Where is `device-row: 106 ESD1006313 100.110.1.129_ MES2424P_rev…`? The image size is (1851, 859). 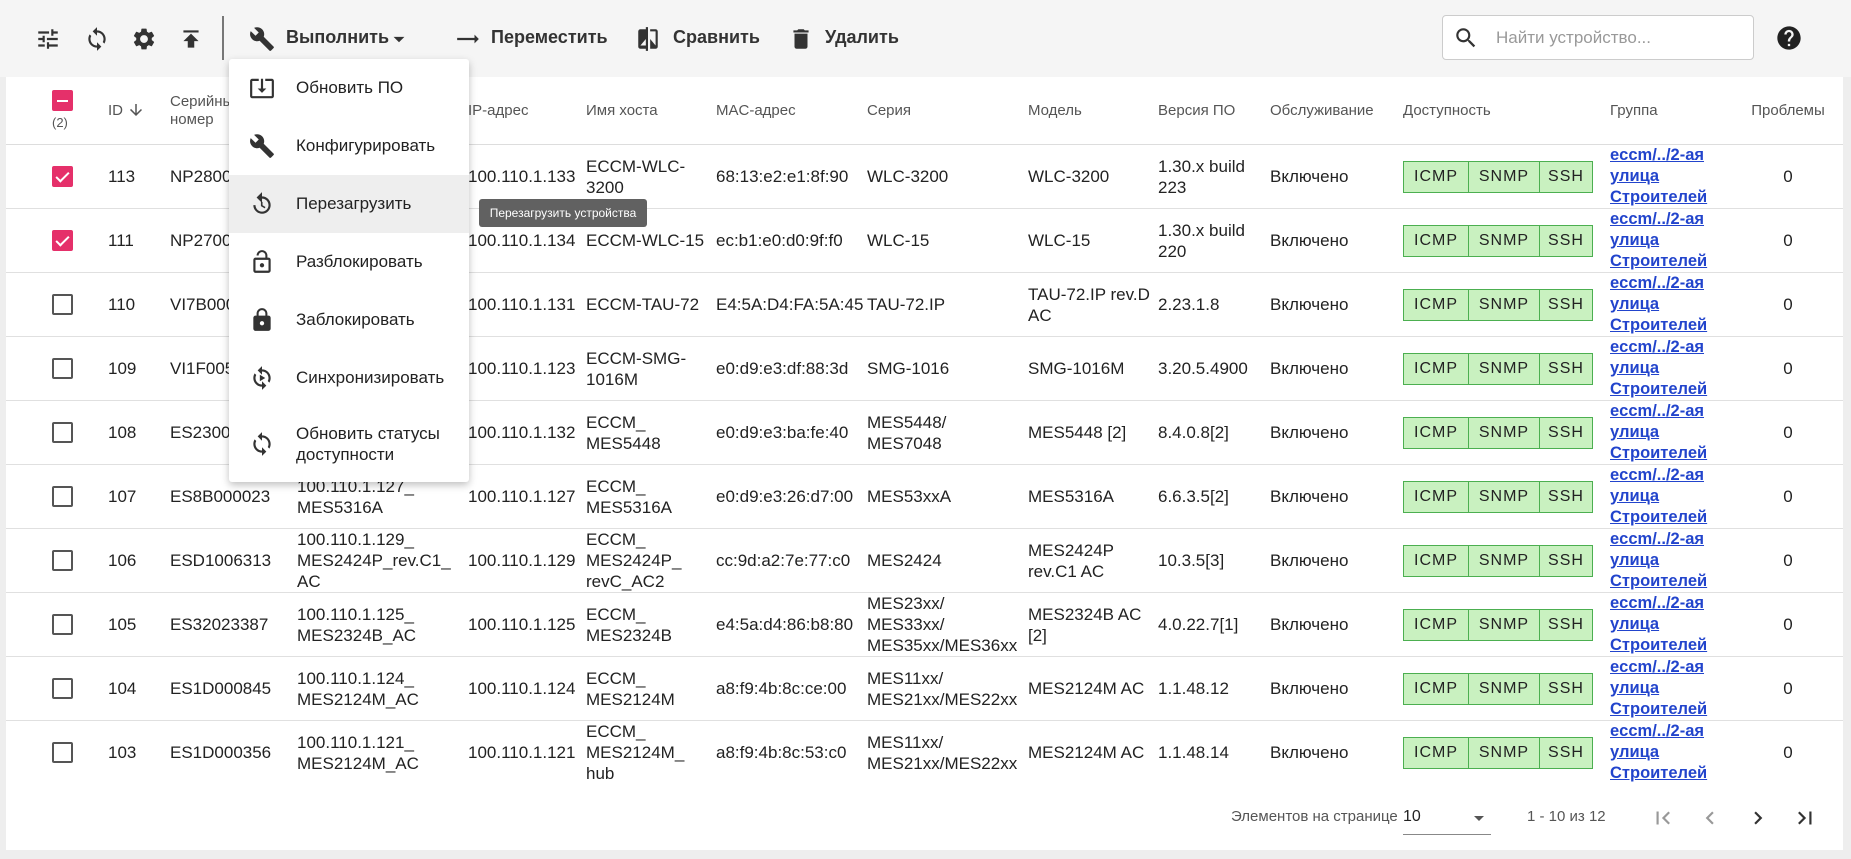 device-row: 106 ESD1006313 100.110.1.129_ MES2424P_rev… is located at coordinates (924, 560).